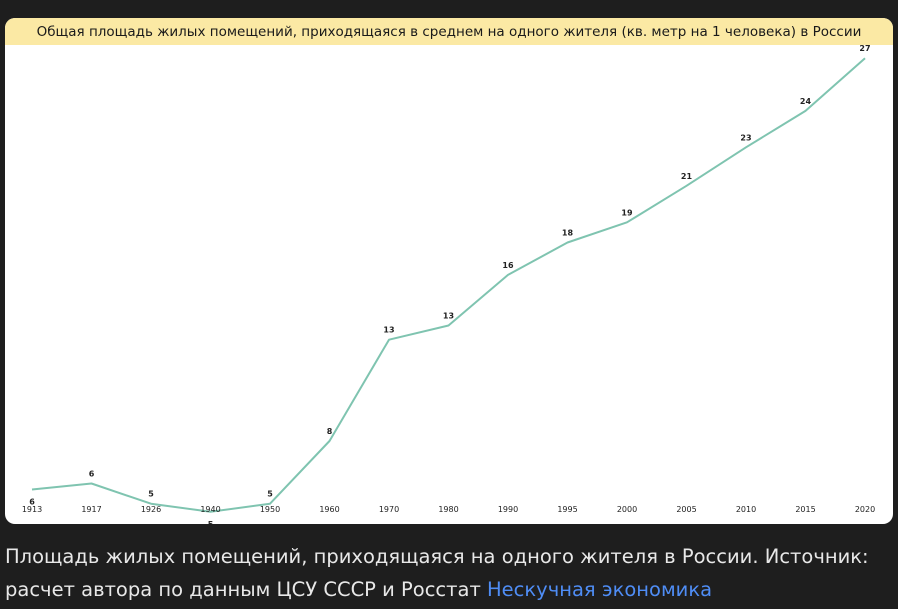 Image resolution: width=898 pixels, height=609 pixels. What do you see at coordinates (508, 265) in the screenshot?
I see `data-label: 16` at bounding box center [508, 265].